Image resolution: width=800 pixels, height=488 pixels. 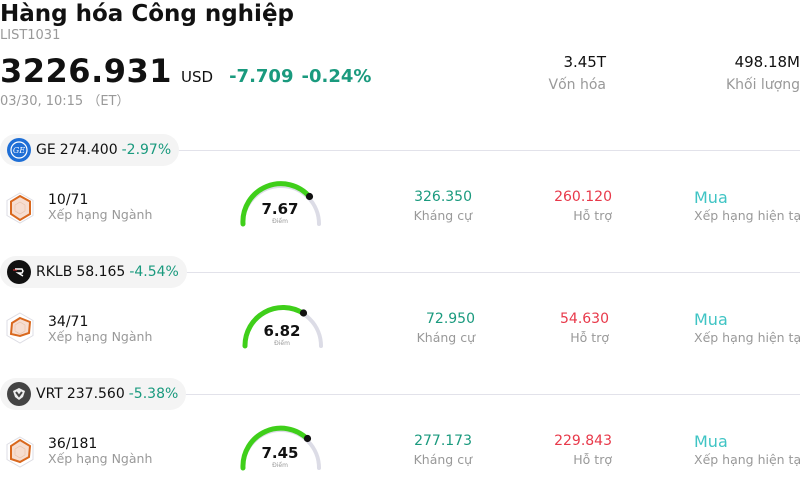 I want to click on stock-symbol: RKLB, so click(x=54, y=272).